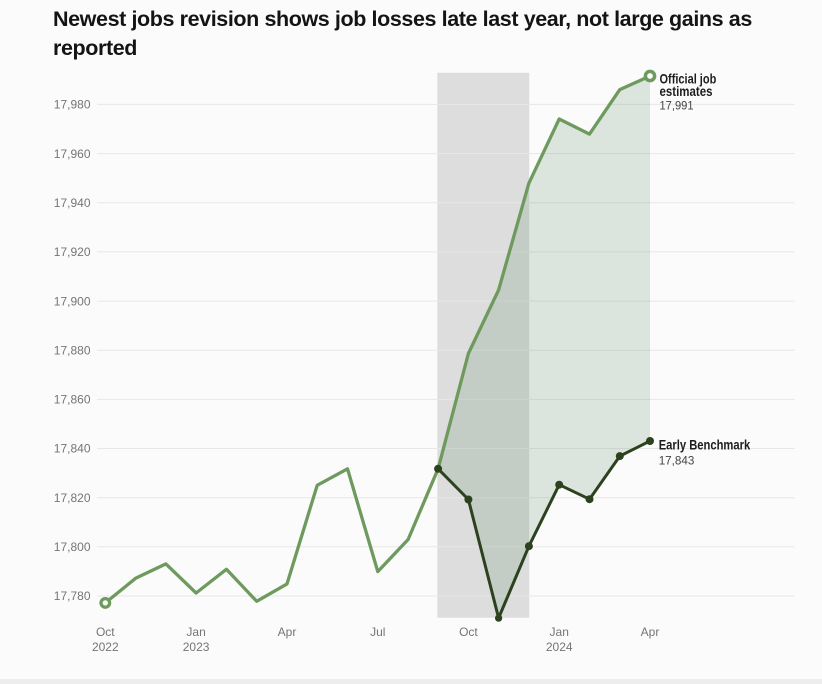  I want to click on svg-text: 17,780, so click(72, 596).